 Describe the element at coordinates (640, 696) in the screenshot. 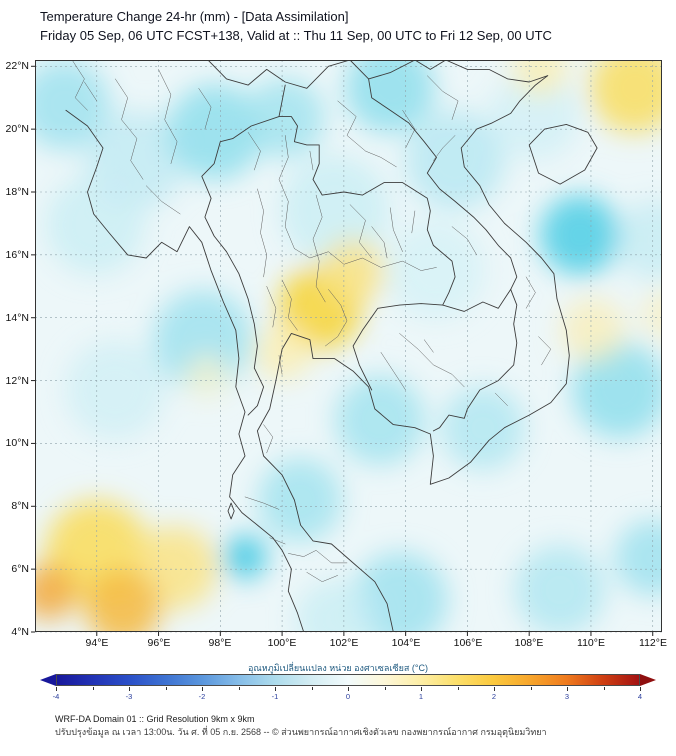

I see `colorbar-label: 4` at that location.